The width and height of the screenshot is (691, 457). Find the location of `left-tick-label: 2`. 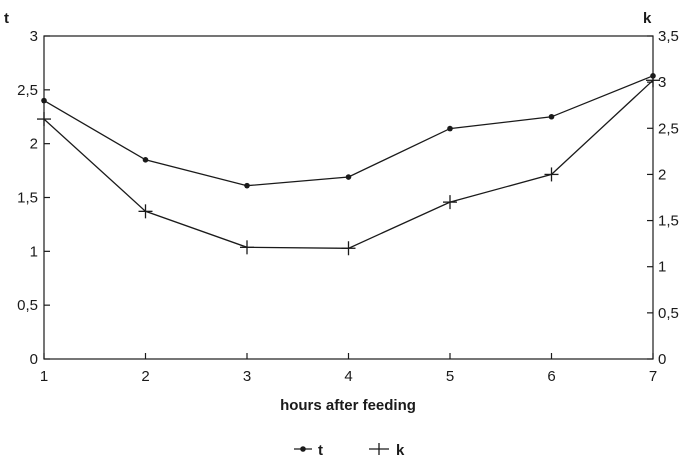

left-tick-label: 2 is located at coordinates (34, 144).